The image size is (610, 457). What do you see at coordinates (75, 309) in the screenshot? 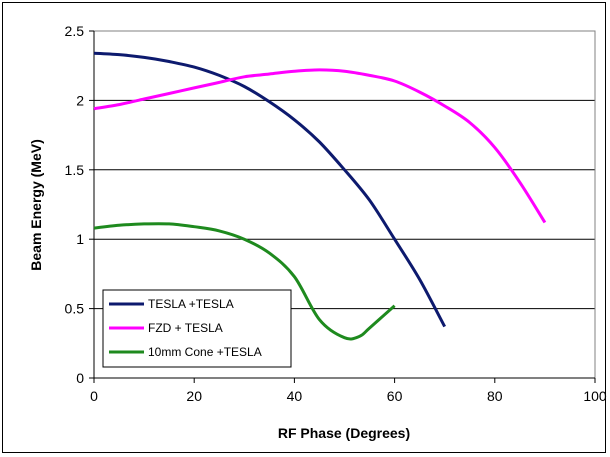
I see `y-tick-label: 0.5` at bounding box center [75, 309].